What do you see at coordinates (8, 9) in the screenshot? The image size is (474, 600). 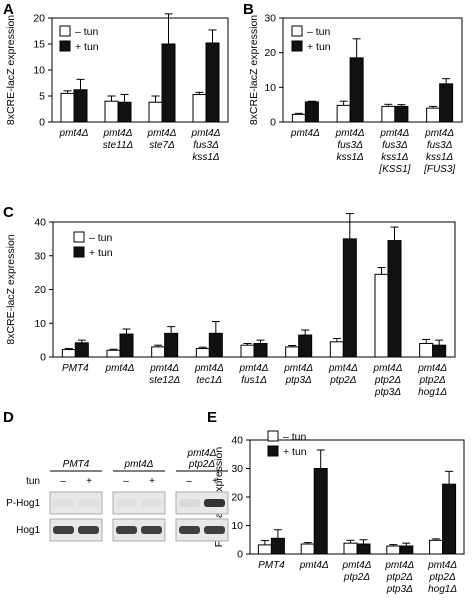 I see `panel-letter-a: A` at bounding box center [8, 9].